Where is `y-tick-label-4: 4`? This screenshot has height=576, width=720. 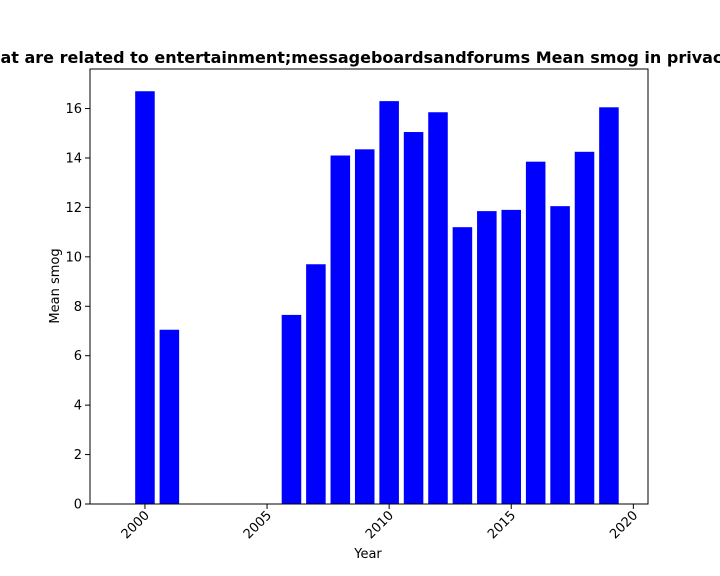
y-tick-label-4: 4 is located at coordinates (78, 406).